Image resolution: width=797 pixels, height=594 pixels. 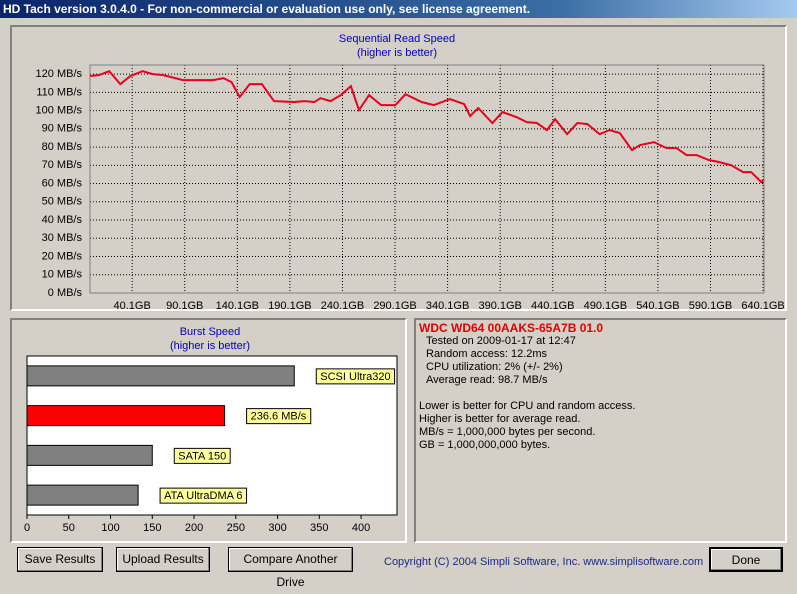 What do you see at coordinates (62, 238) in the screenshot?
I see `y-tick-label: 30 MB/s` at bounding box center [62, 238].